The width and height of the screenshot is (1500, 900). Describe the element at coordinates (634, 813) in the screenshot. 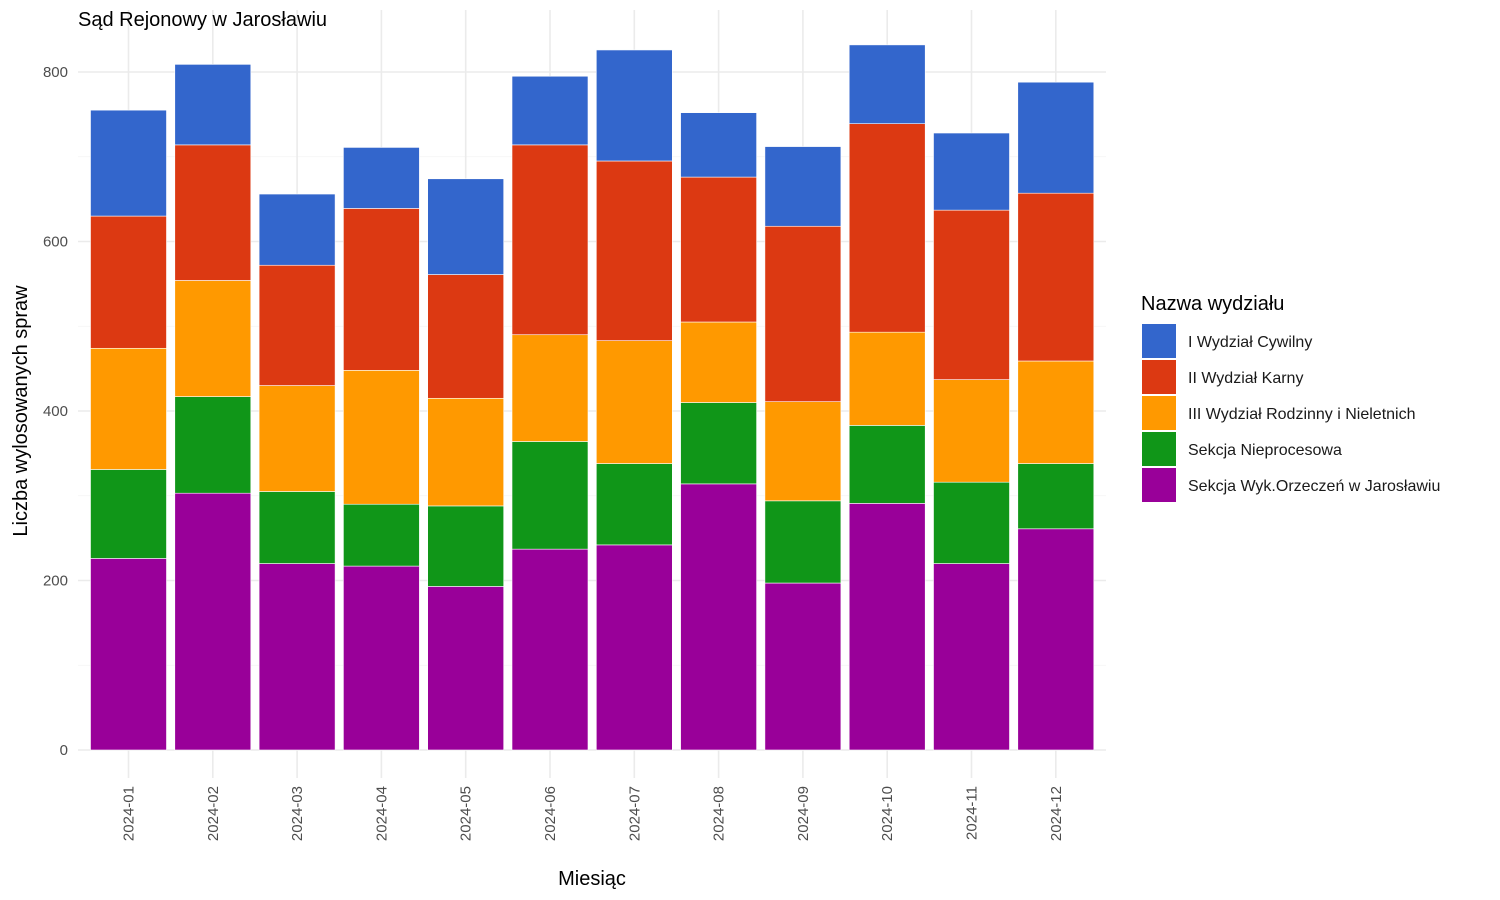

I see `x-tick-label: 2024-07` at that location.